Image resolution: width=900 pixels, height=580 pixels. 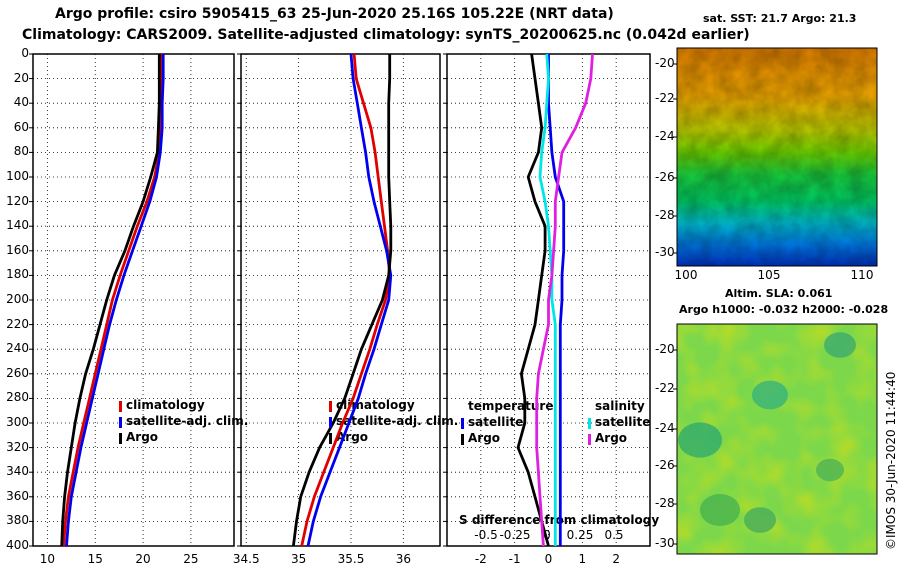 I want to click on x-tick-2-2: 0, so click(x=548, y=559).